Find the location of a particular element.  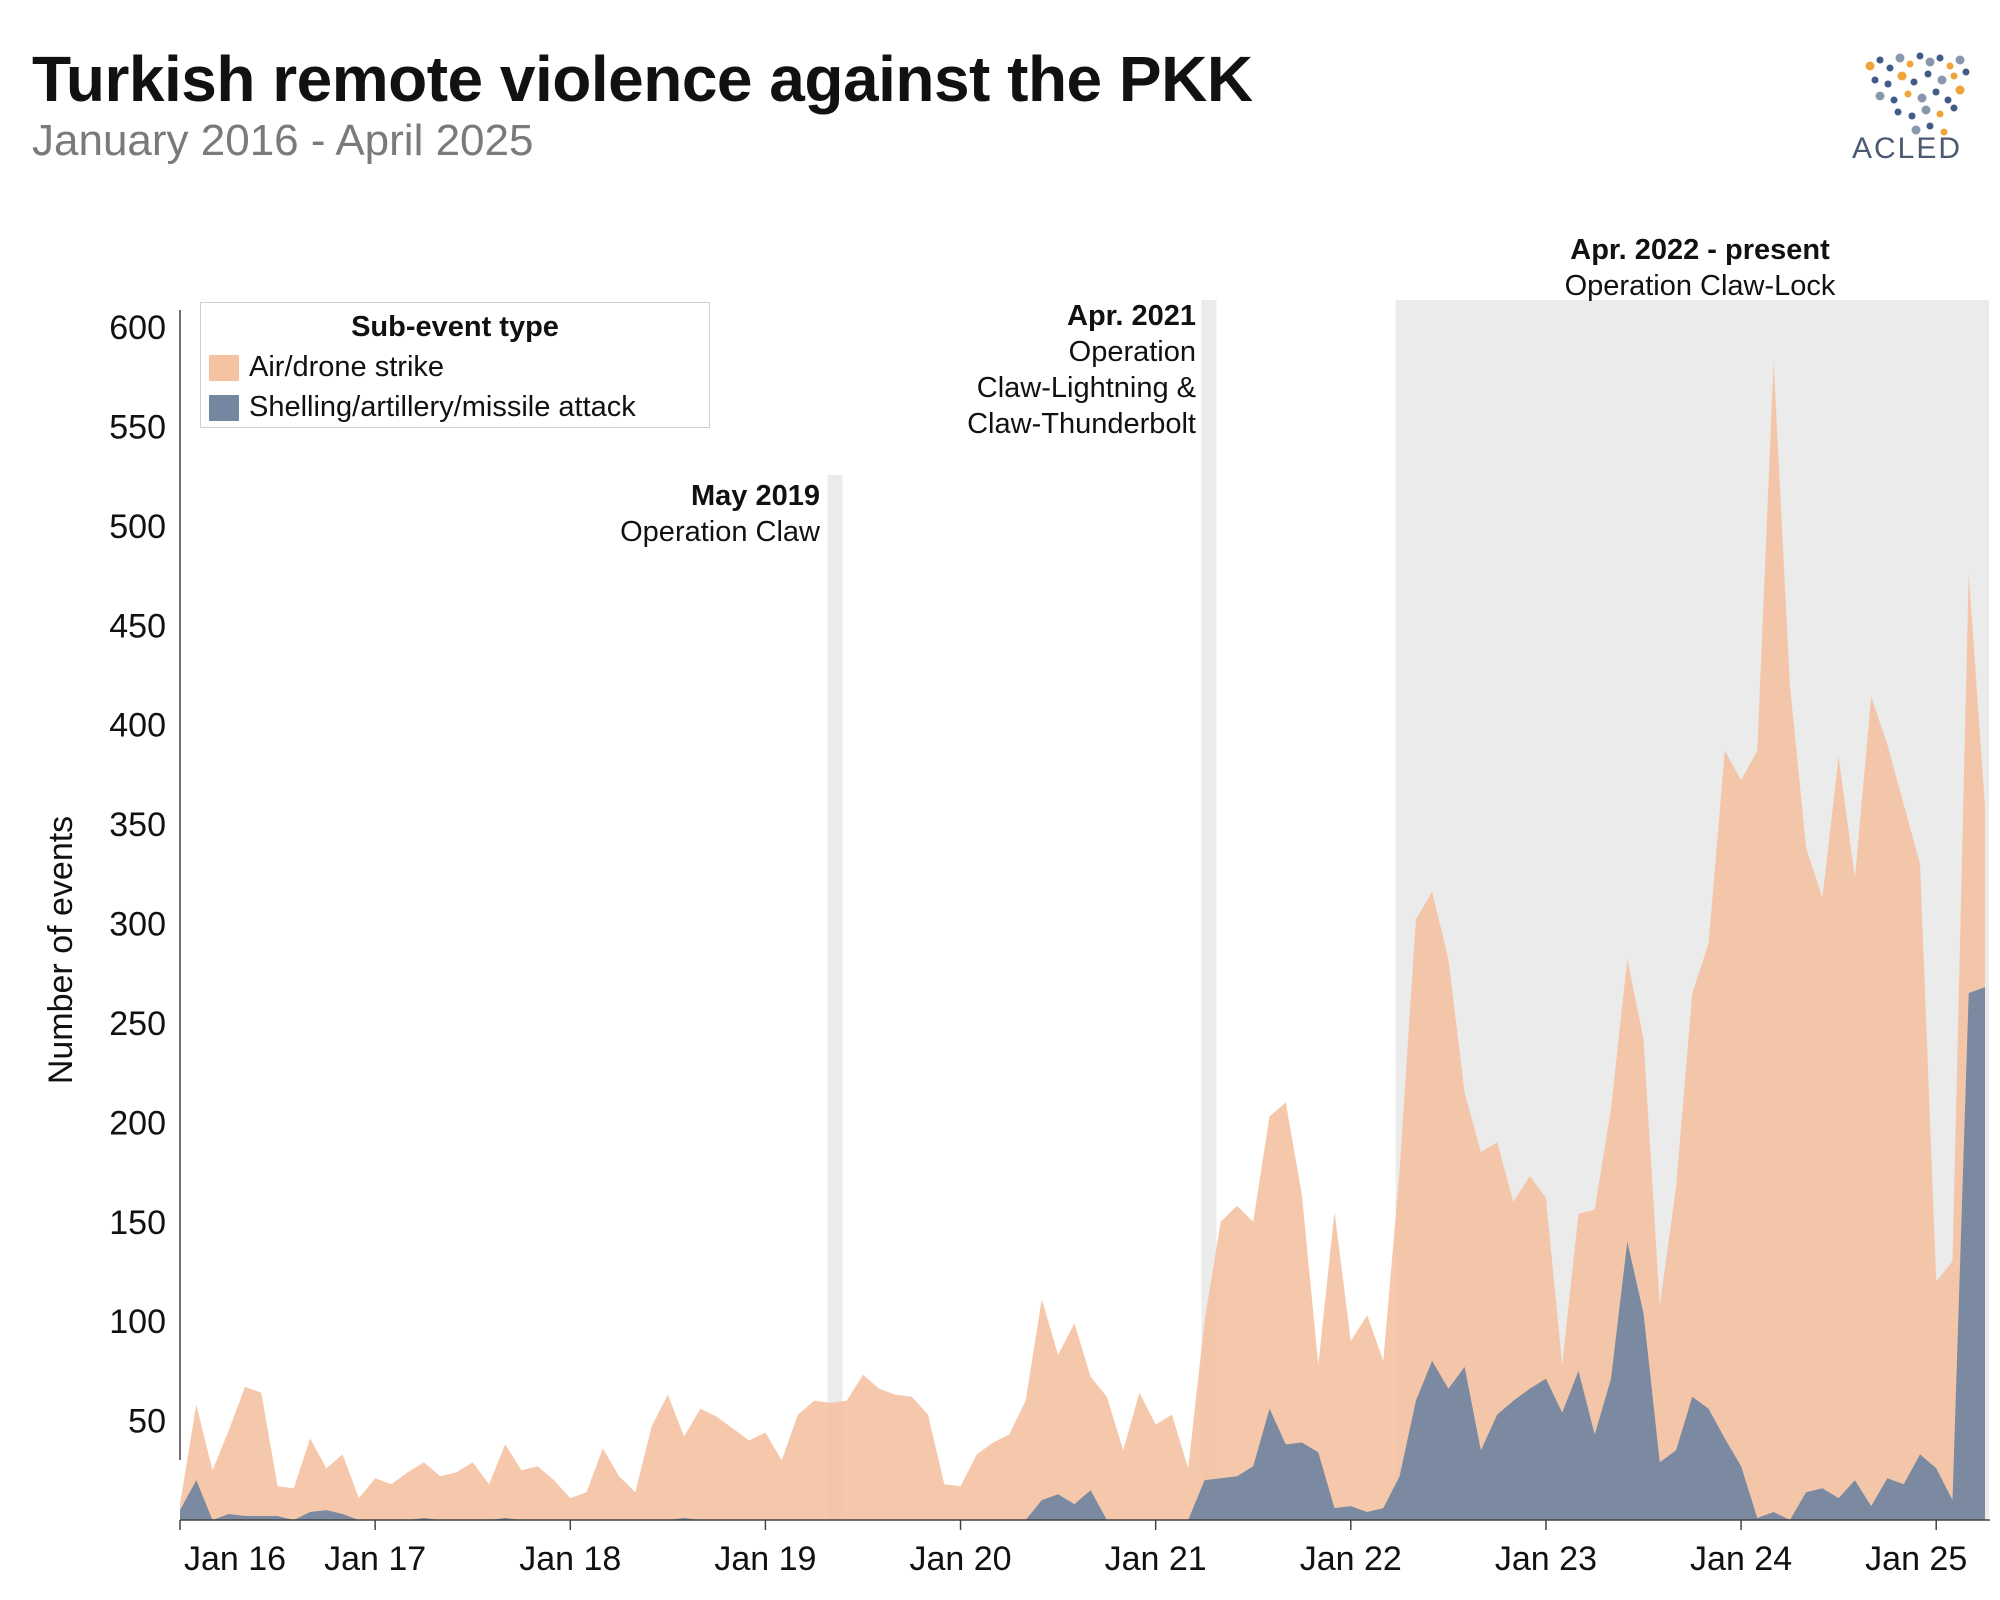

legend-label-air: Air/drone strike is located at coordinates (347, 367).